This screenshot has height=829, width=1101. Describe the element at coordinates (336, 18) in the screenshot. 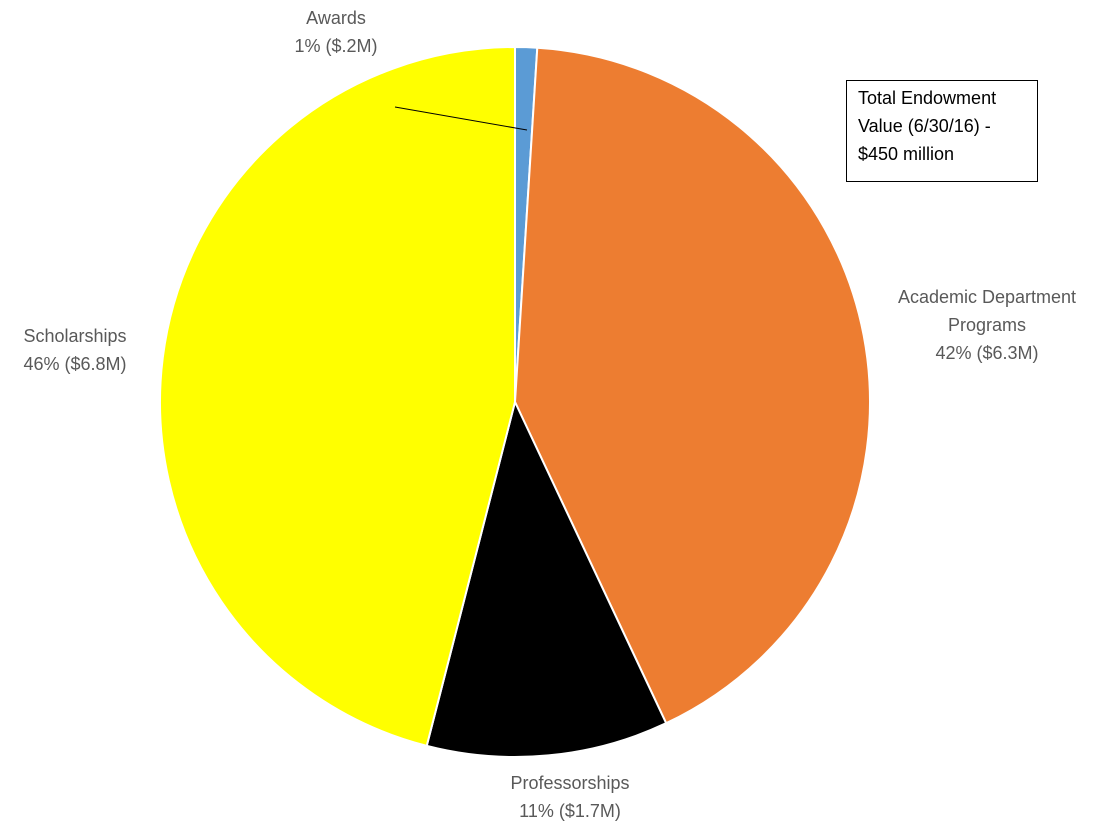

I see `awards-slice-label: Awards` at that location.